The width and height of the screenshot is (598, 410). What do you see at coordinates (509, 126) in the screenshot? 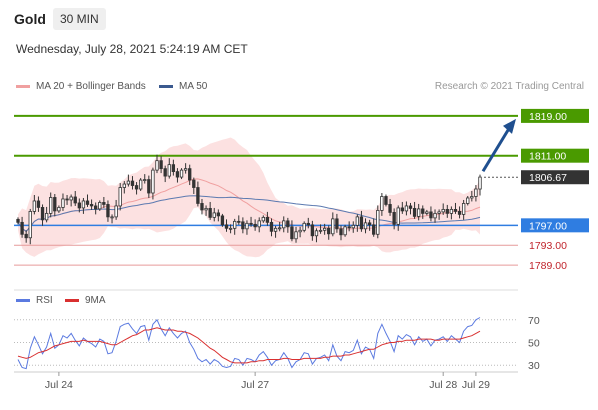
I see `target-arrow-head` at bounding box center [509, 126].